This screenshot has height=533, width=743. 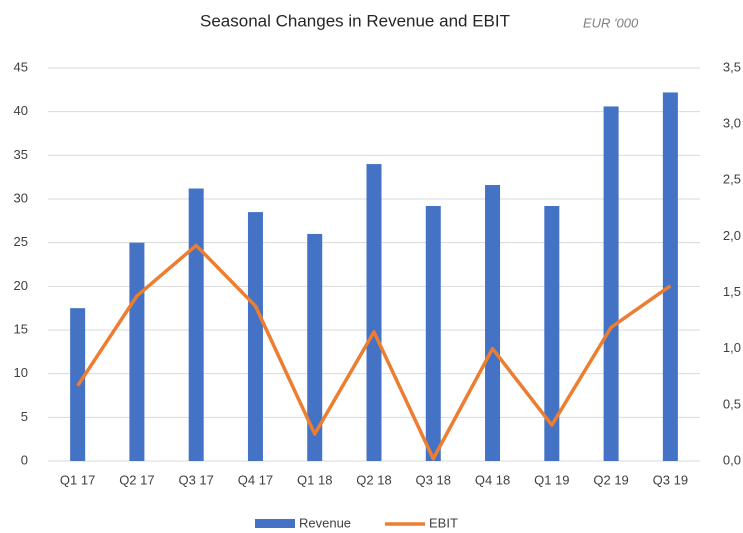 I want to click on y-tick-label: 20, so click(x=21, y=285).